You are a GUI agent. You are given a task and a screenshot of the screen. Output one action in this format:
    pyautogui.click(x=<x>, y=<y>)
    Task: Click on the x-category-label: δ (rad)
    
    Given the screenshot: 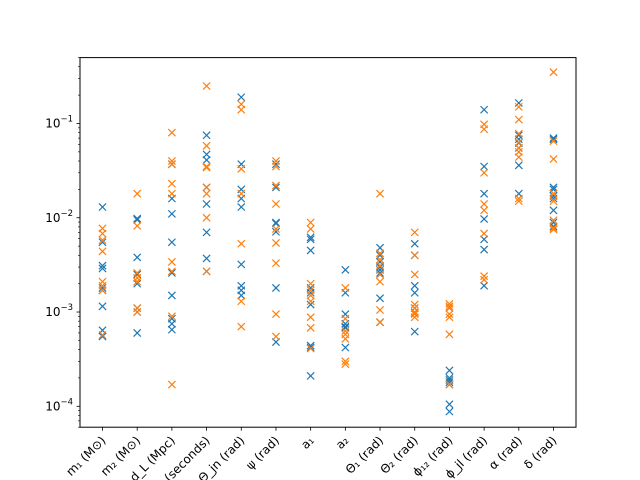 What is the action you would take?
    pyautogui.click(x=540, y=452)
    